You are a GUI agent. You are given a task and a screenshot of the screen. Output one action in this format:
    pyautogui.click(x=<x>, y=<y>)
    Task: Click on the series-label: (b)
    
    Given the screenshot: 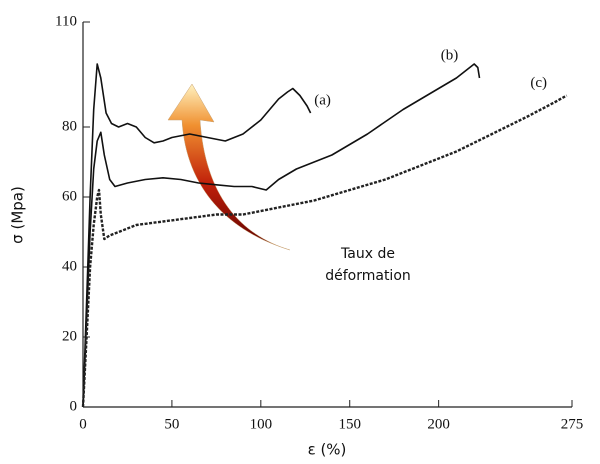 What is the action you would take?
    pyautogui.click(x=450, y=55)
    